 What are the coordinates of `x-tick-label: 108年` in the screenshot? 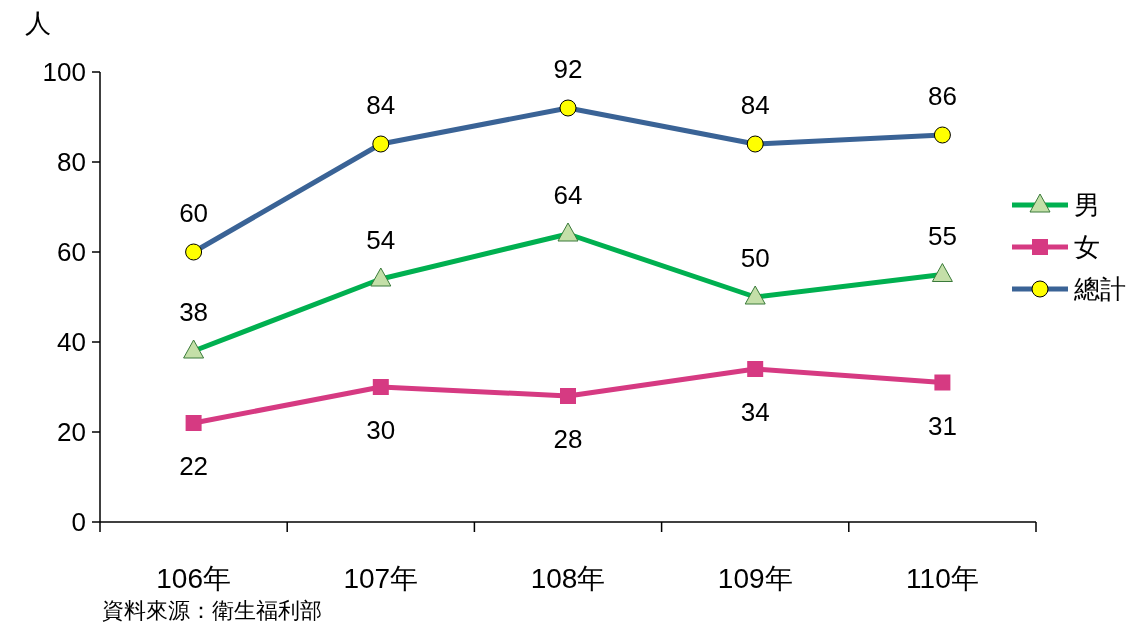 It's located at (568, 578).